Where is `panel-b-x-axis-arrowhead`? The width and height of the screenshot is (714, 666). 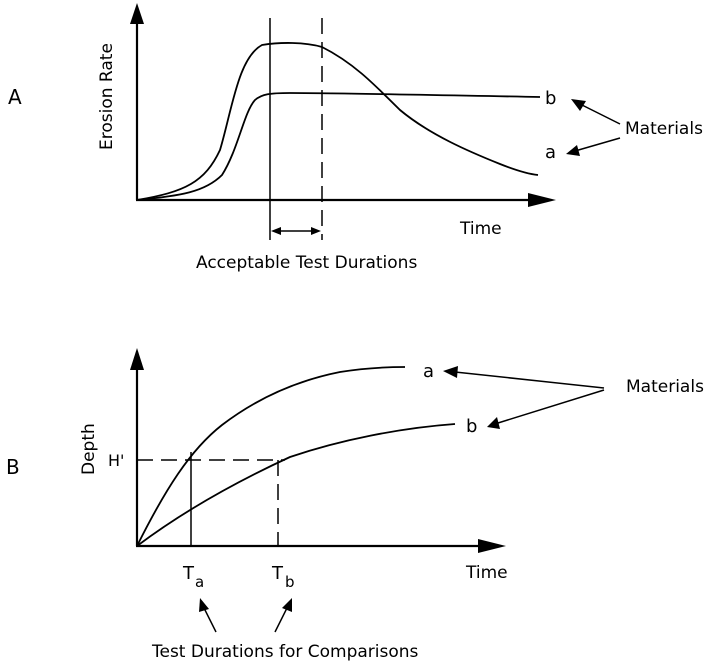 panel-b-x-axis-arrowhead is located at coordinates (492, 546).